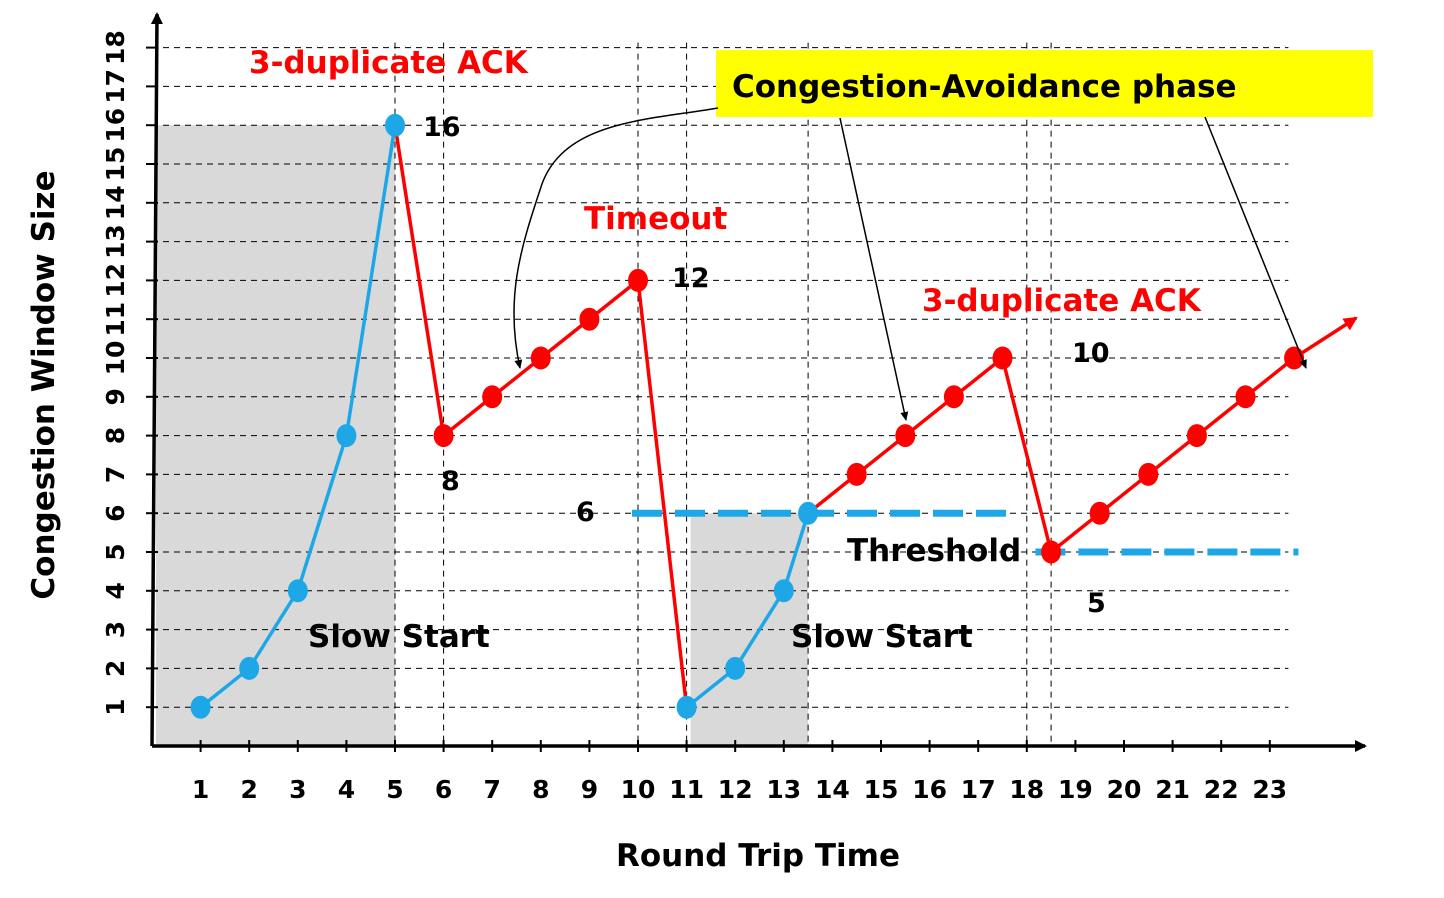  I want to click on x-tick-label-21: 21, so click(1172, 789).